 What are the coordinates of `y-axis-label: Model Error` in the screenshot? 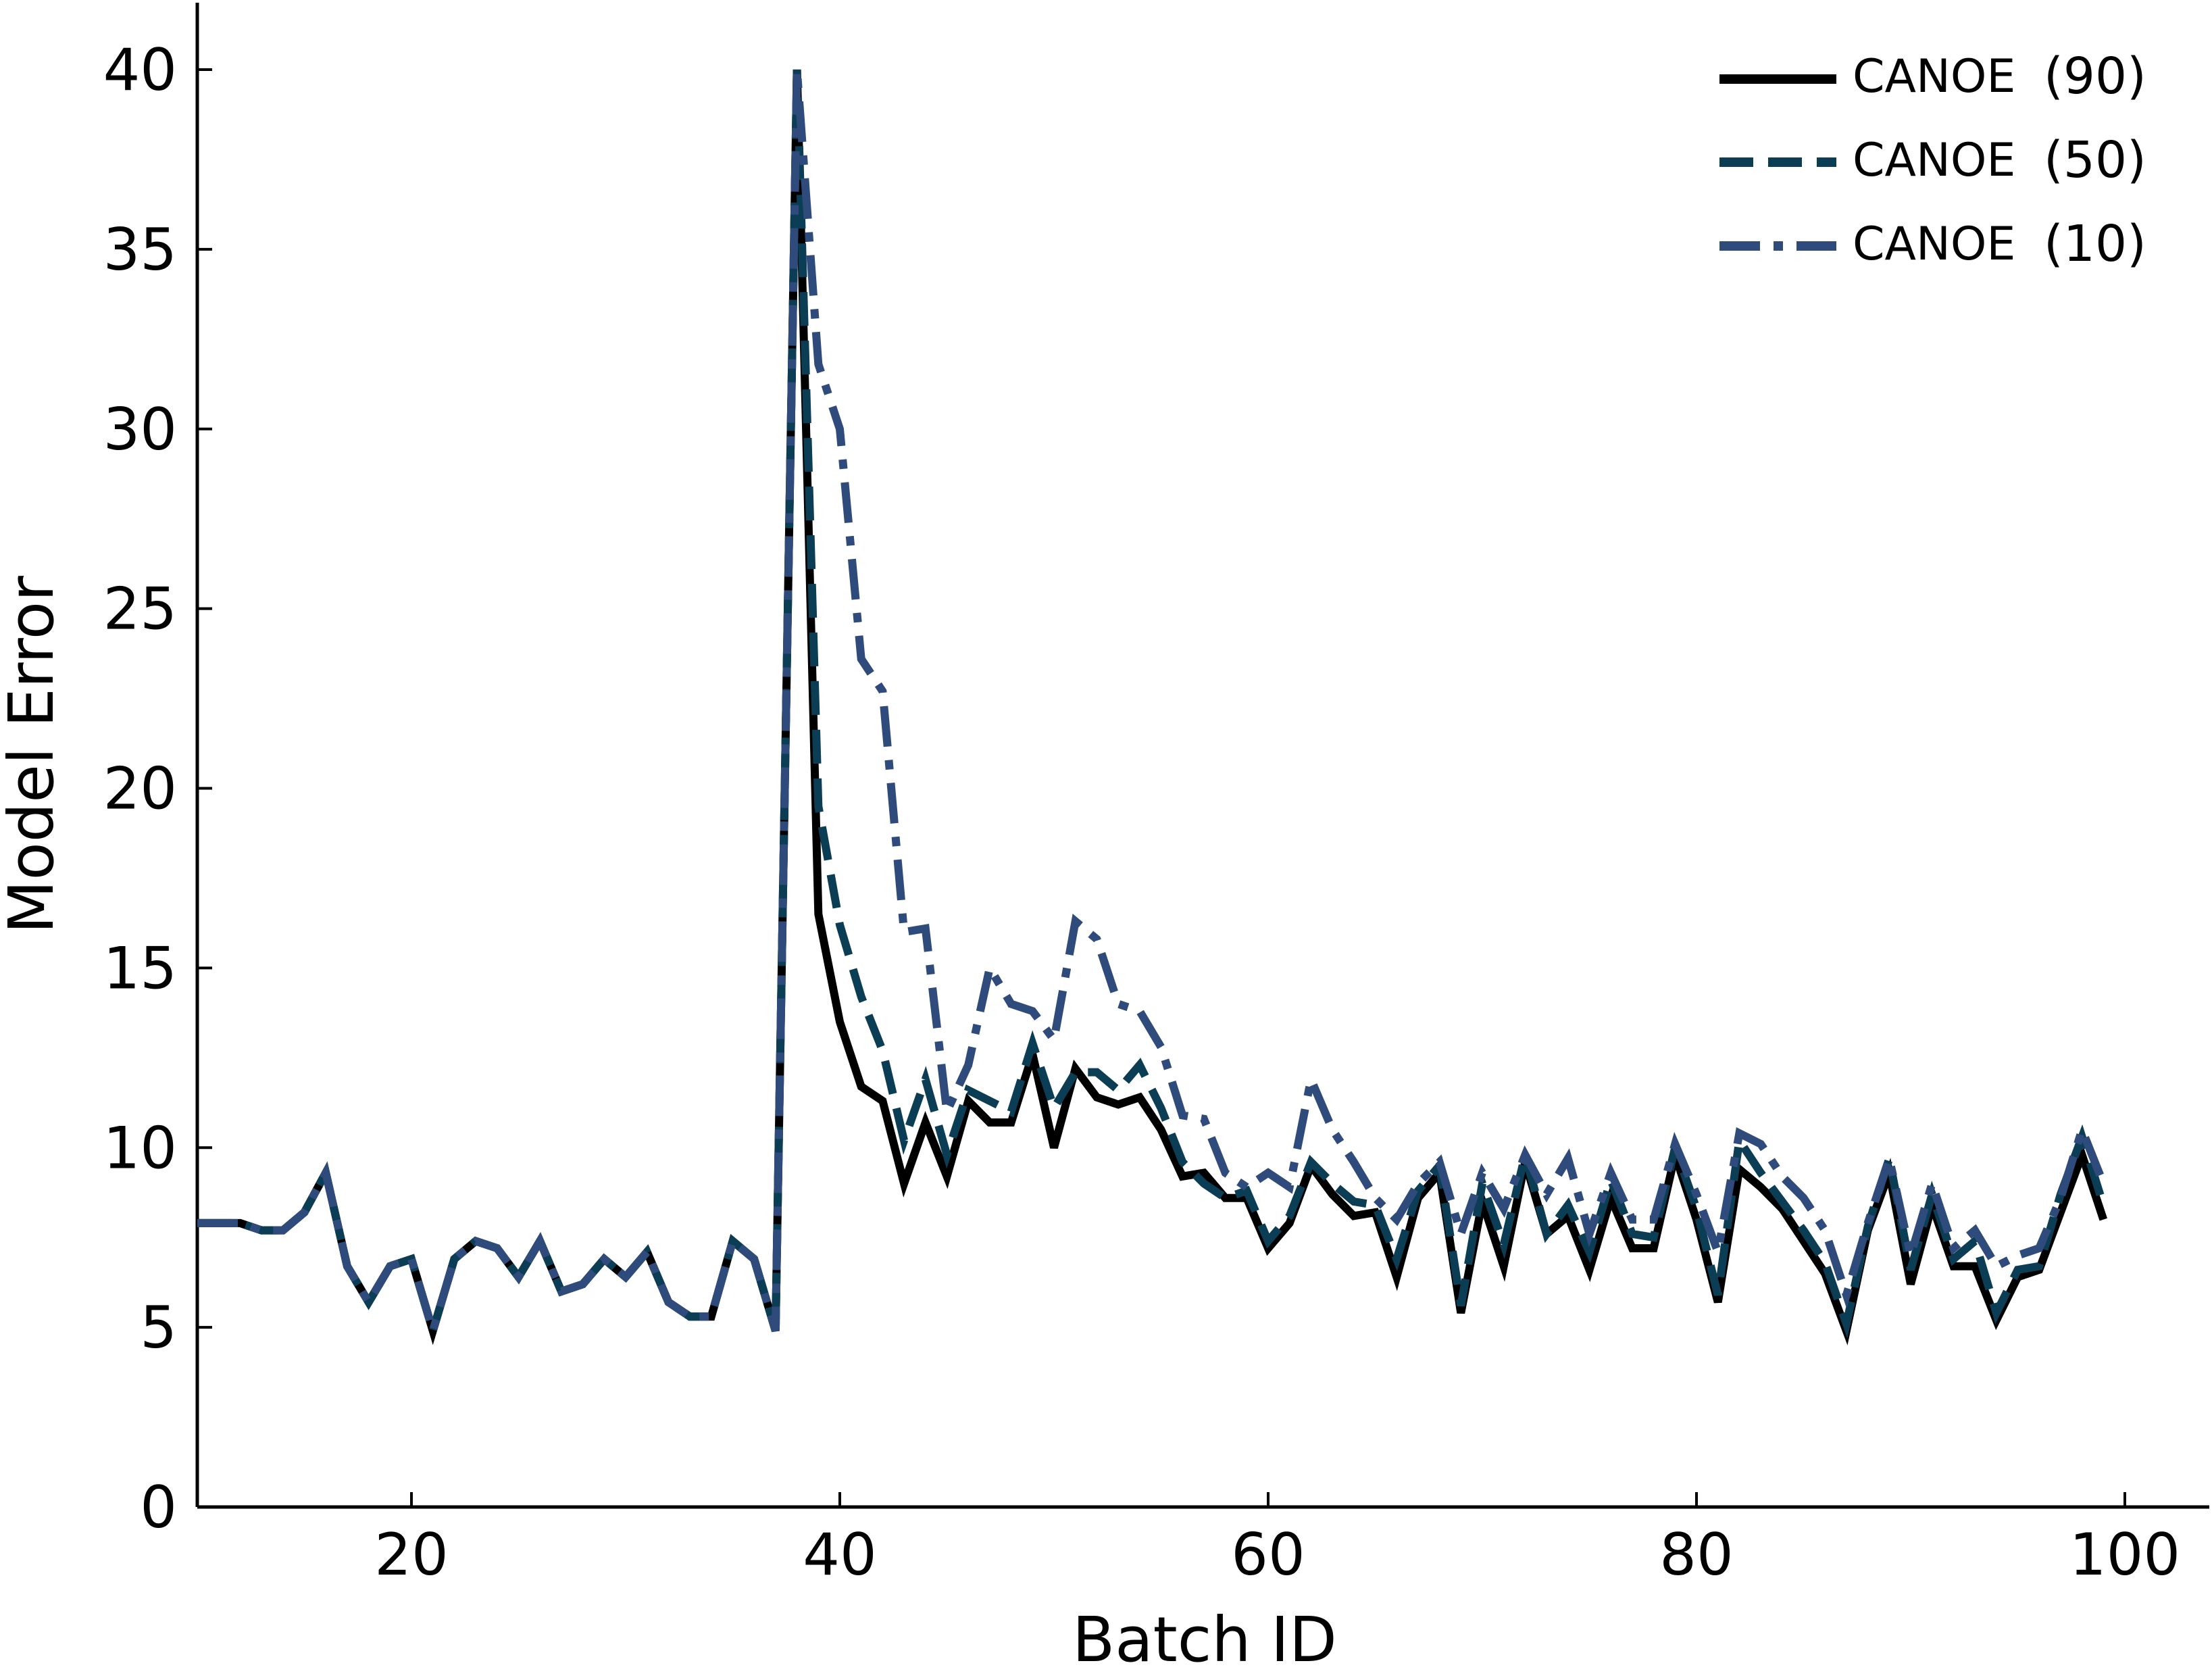 It's located at (34, 755).